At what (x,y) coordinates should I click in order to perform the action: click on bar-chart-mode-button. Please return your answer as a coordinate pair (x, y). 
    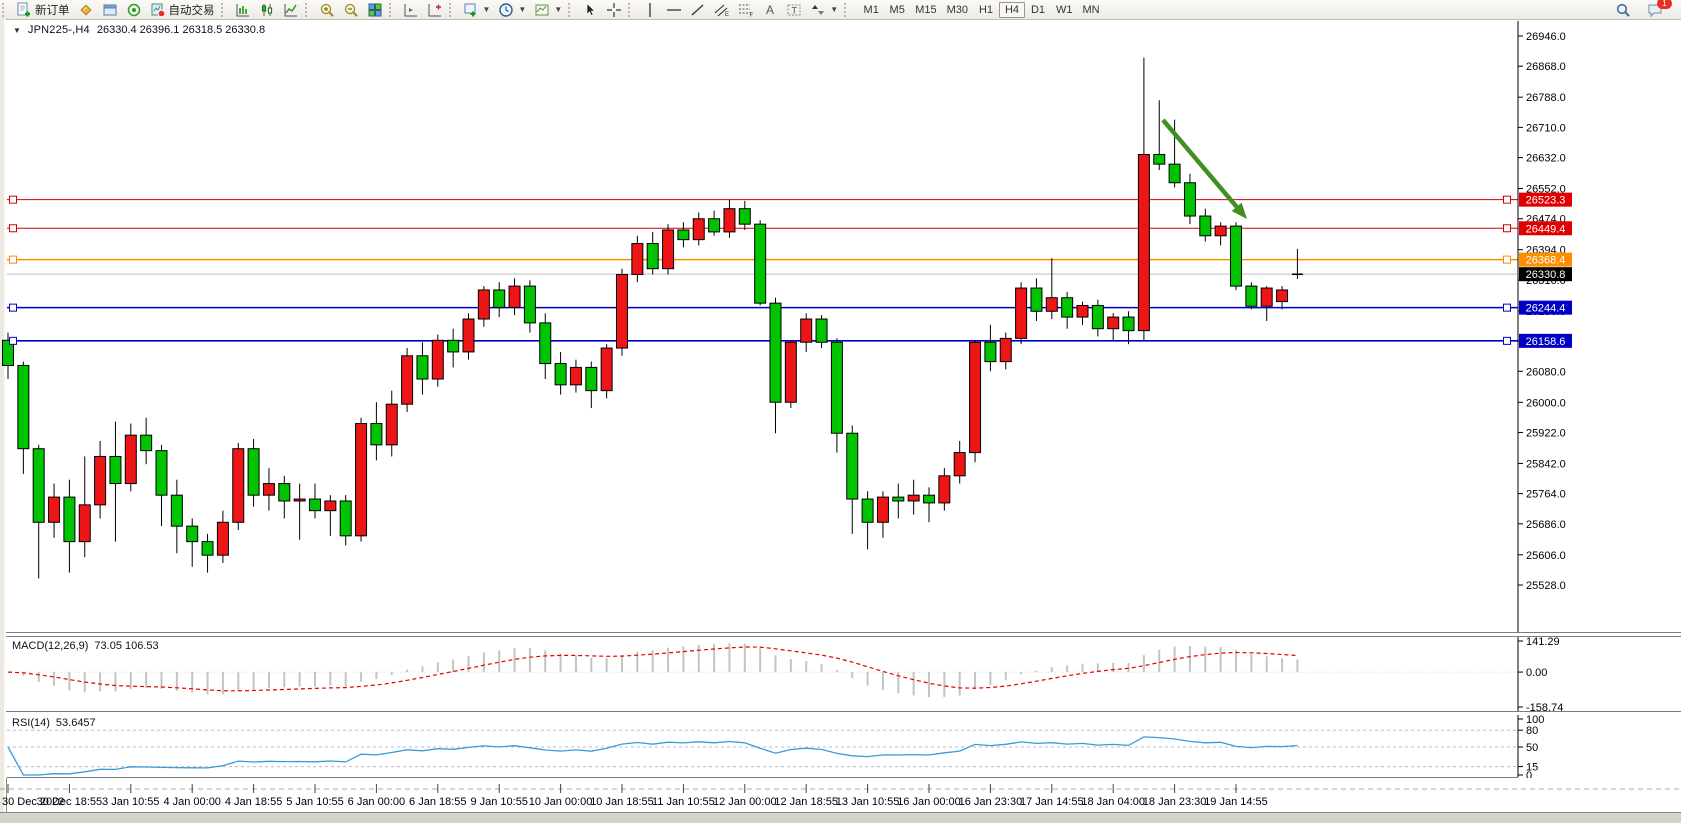
    Looking at the image, I should click on (243, 9).